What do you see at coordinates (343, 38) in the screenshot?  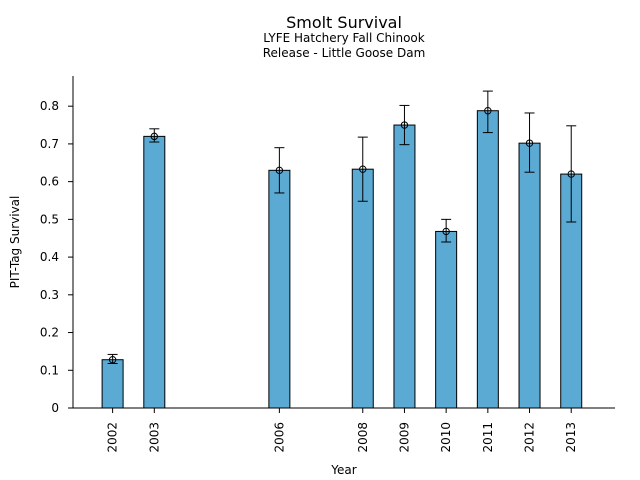 I see `chart-subtitle-line-1: LYFE Hatchery Fall Chinook` at bounding box center [343, 38].